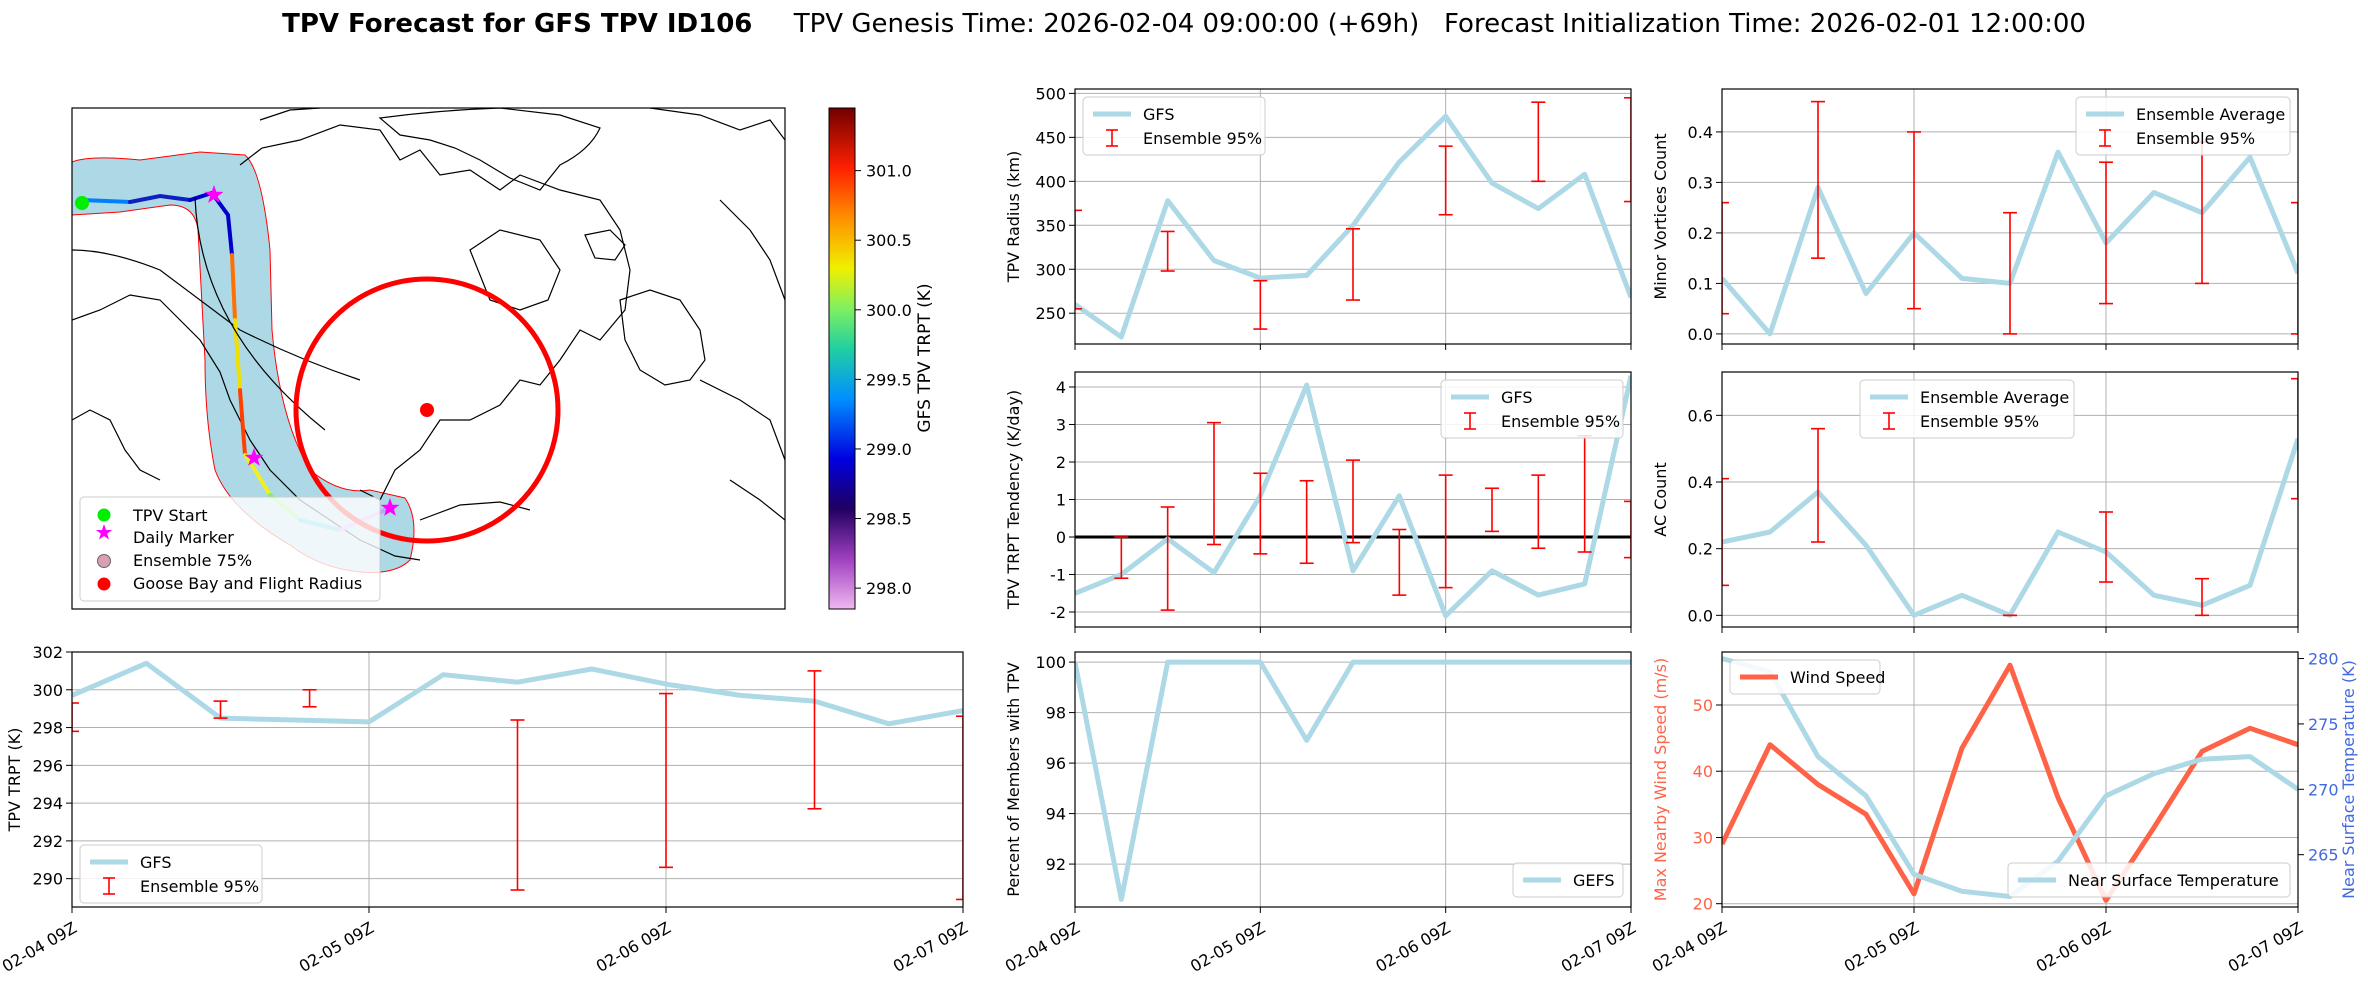 Image resolution: width=2368 pixels, height=982 pixels. Describe the element at coordinates (1050, 181) in the screenshot. I see `y-tick-label: 400` at that location.